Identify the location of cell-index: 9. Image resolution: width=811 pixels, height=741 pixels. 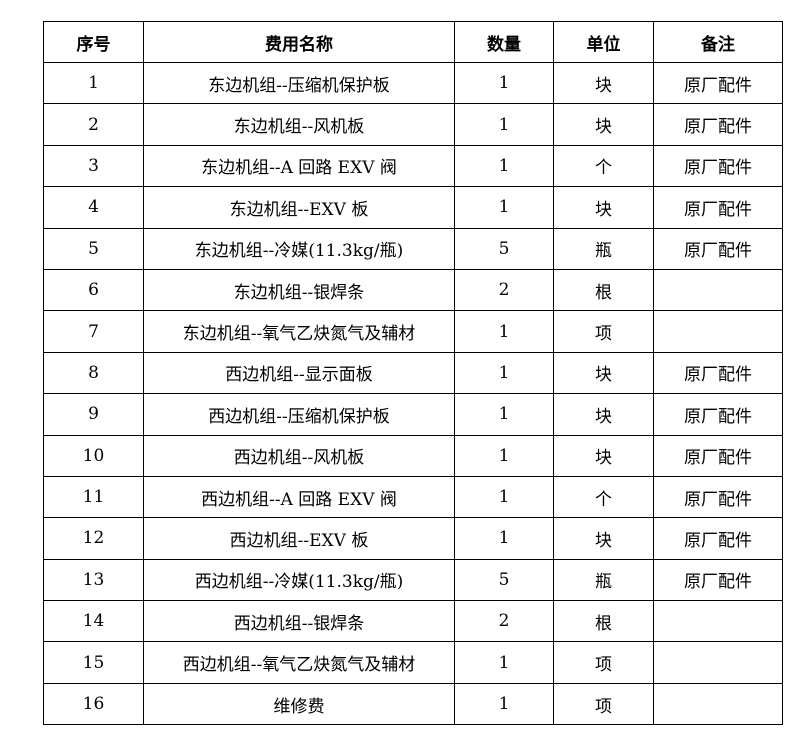
(93, 414).